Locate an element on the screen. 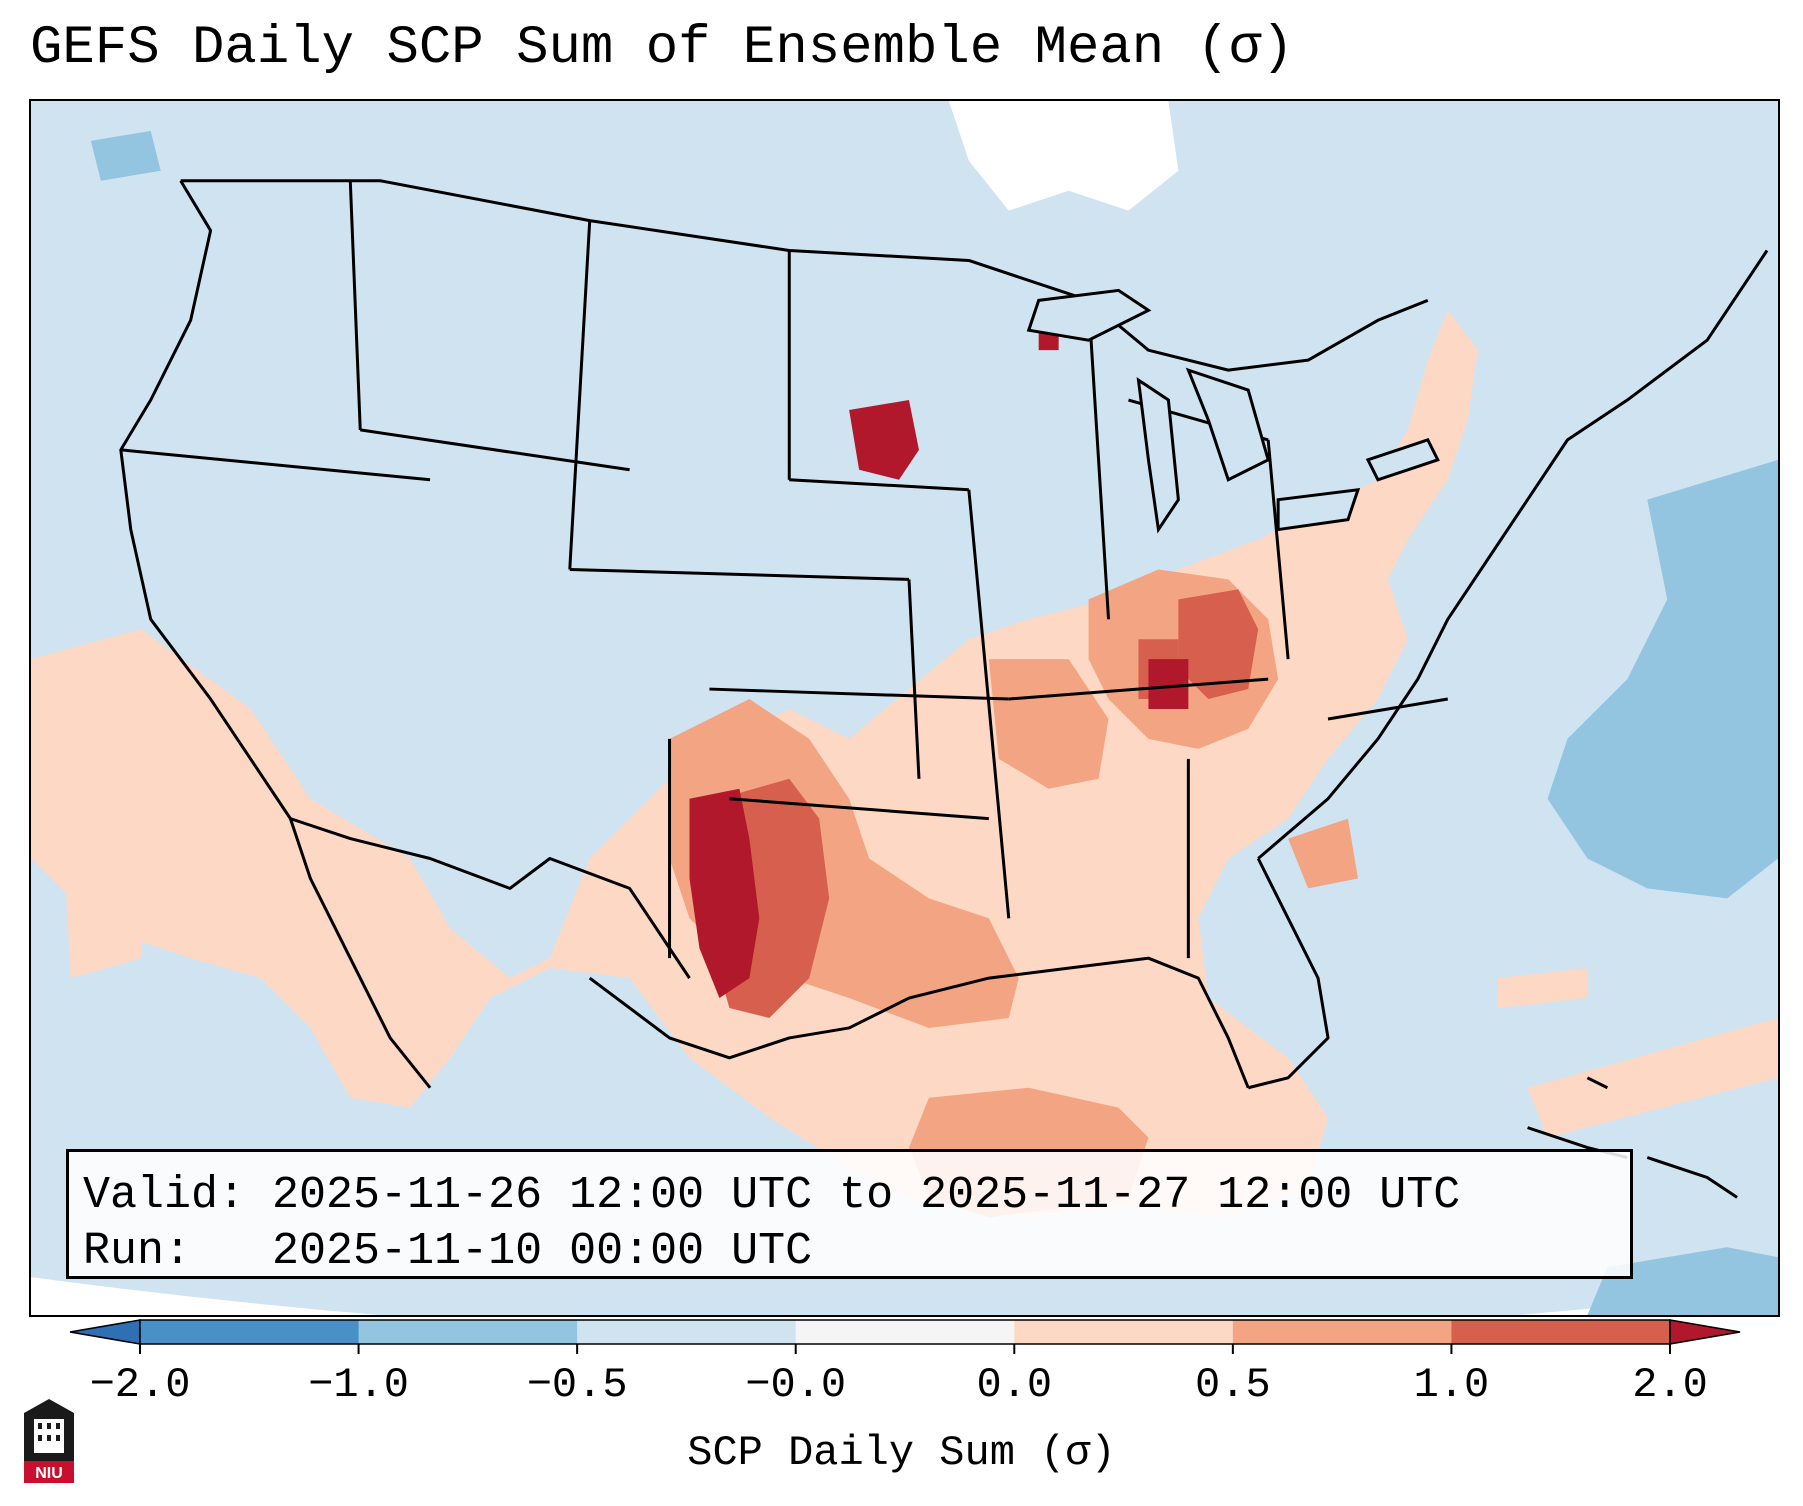  scp-field-extreme is located at coordinates (939, 664).